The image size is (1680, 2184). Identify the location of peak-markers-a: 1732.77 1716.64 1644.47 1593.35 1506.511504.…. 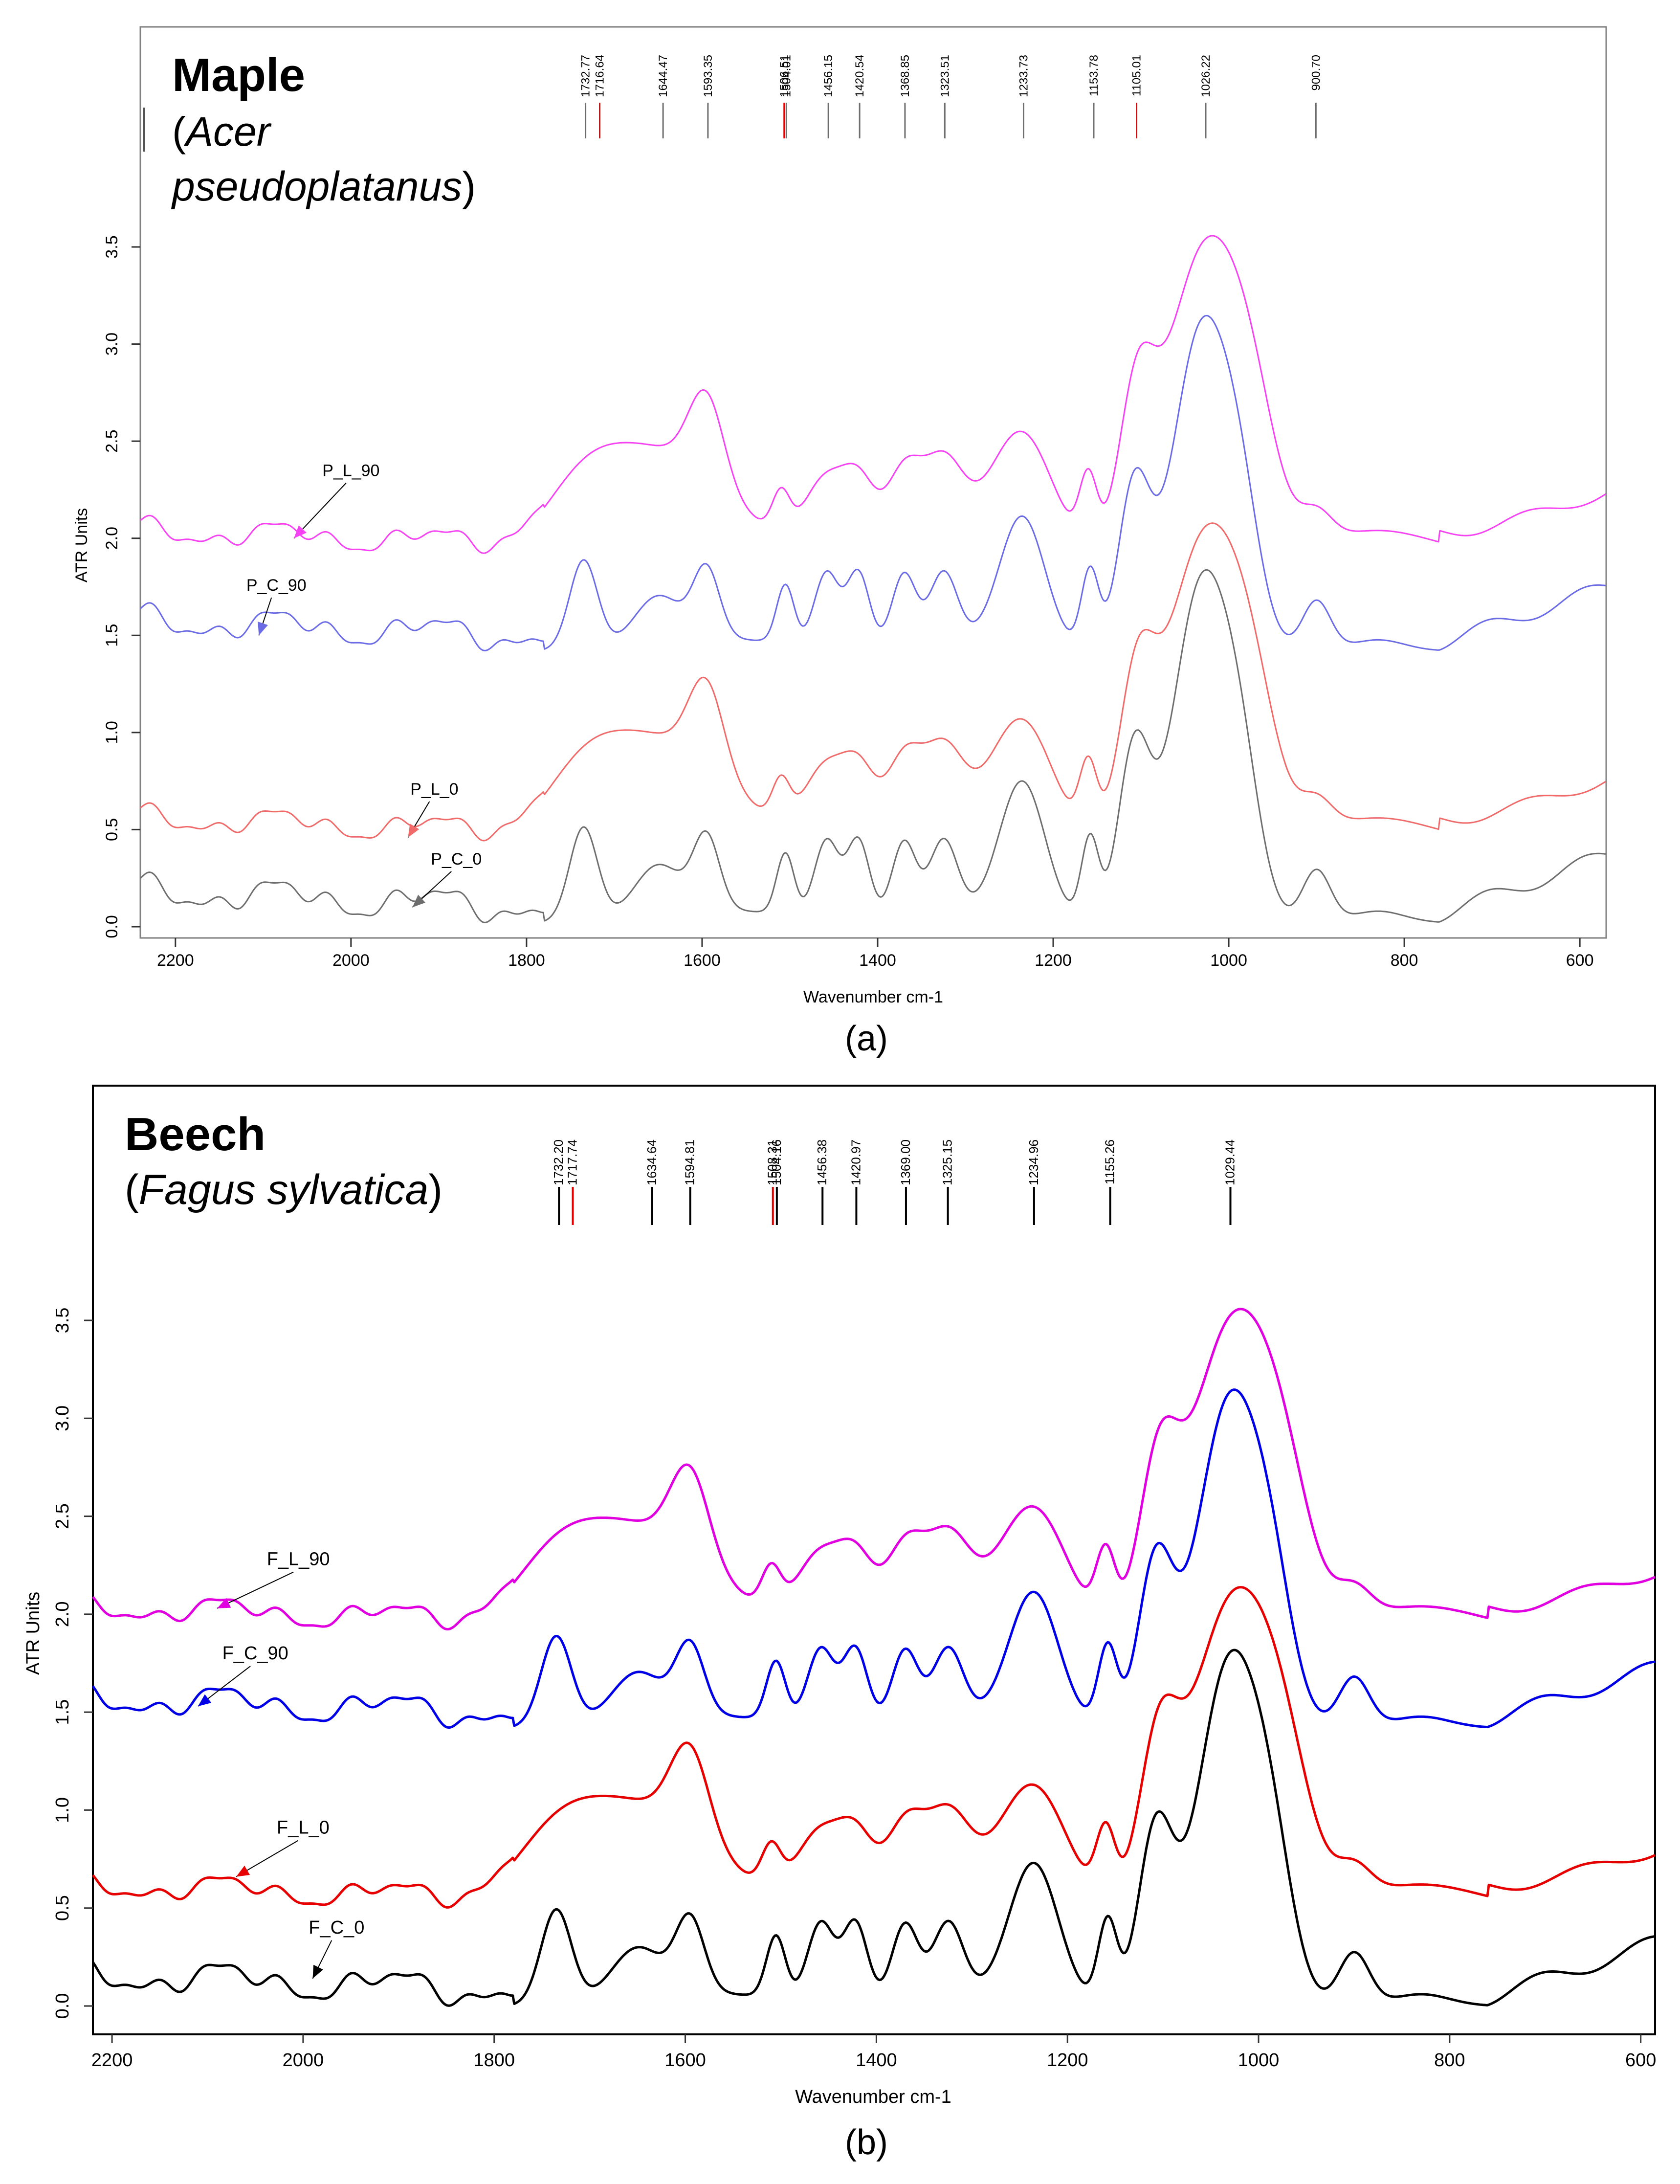
(951, 96).